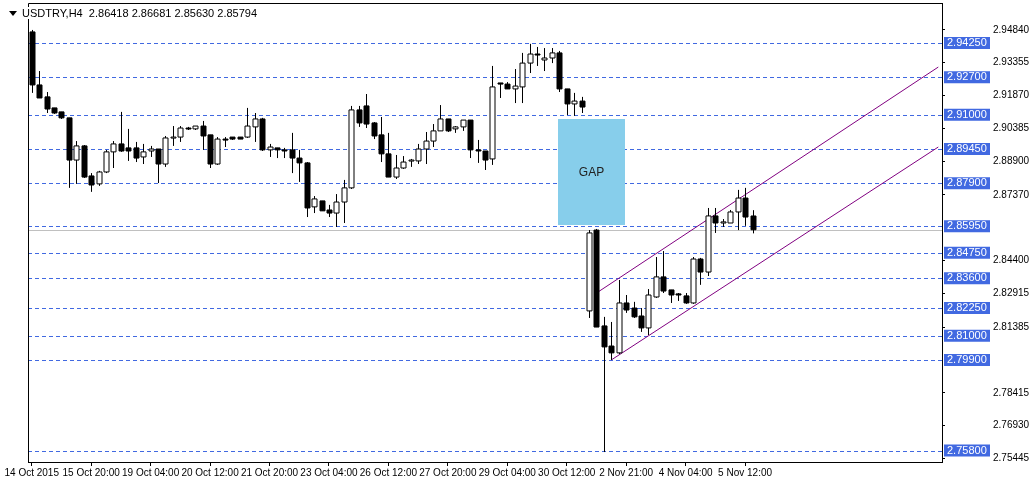  Describe the element at coordinates (1011, 29) in the screenshot. I see `y-tick-label: 2.94840` at that location.